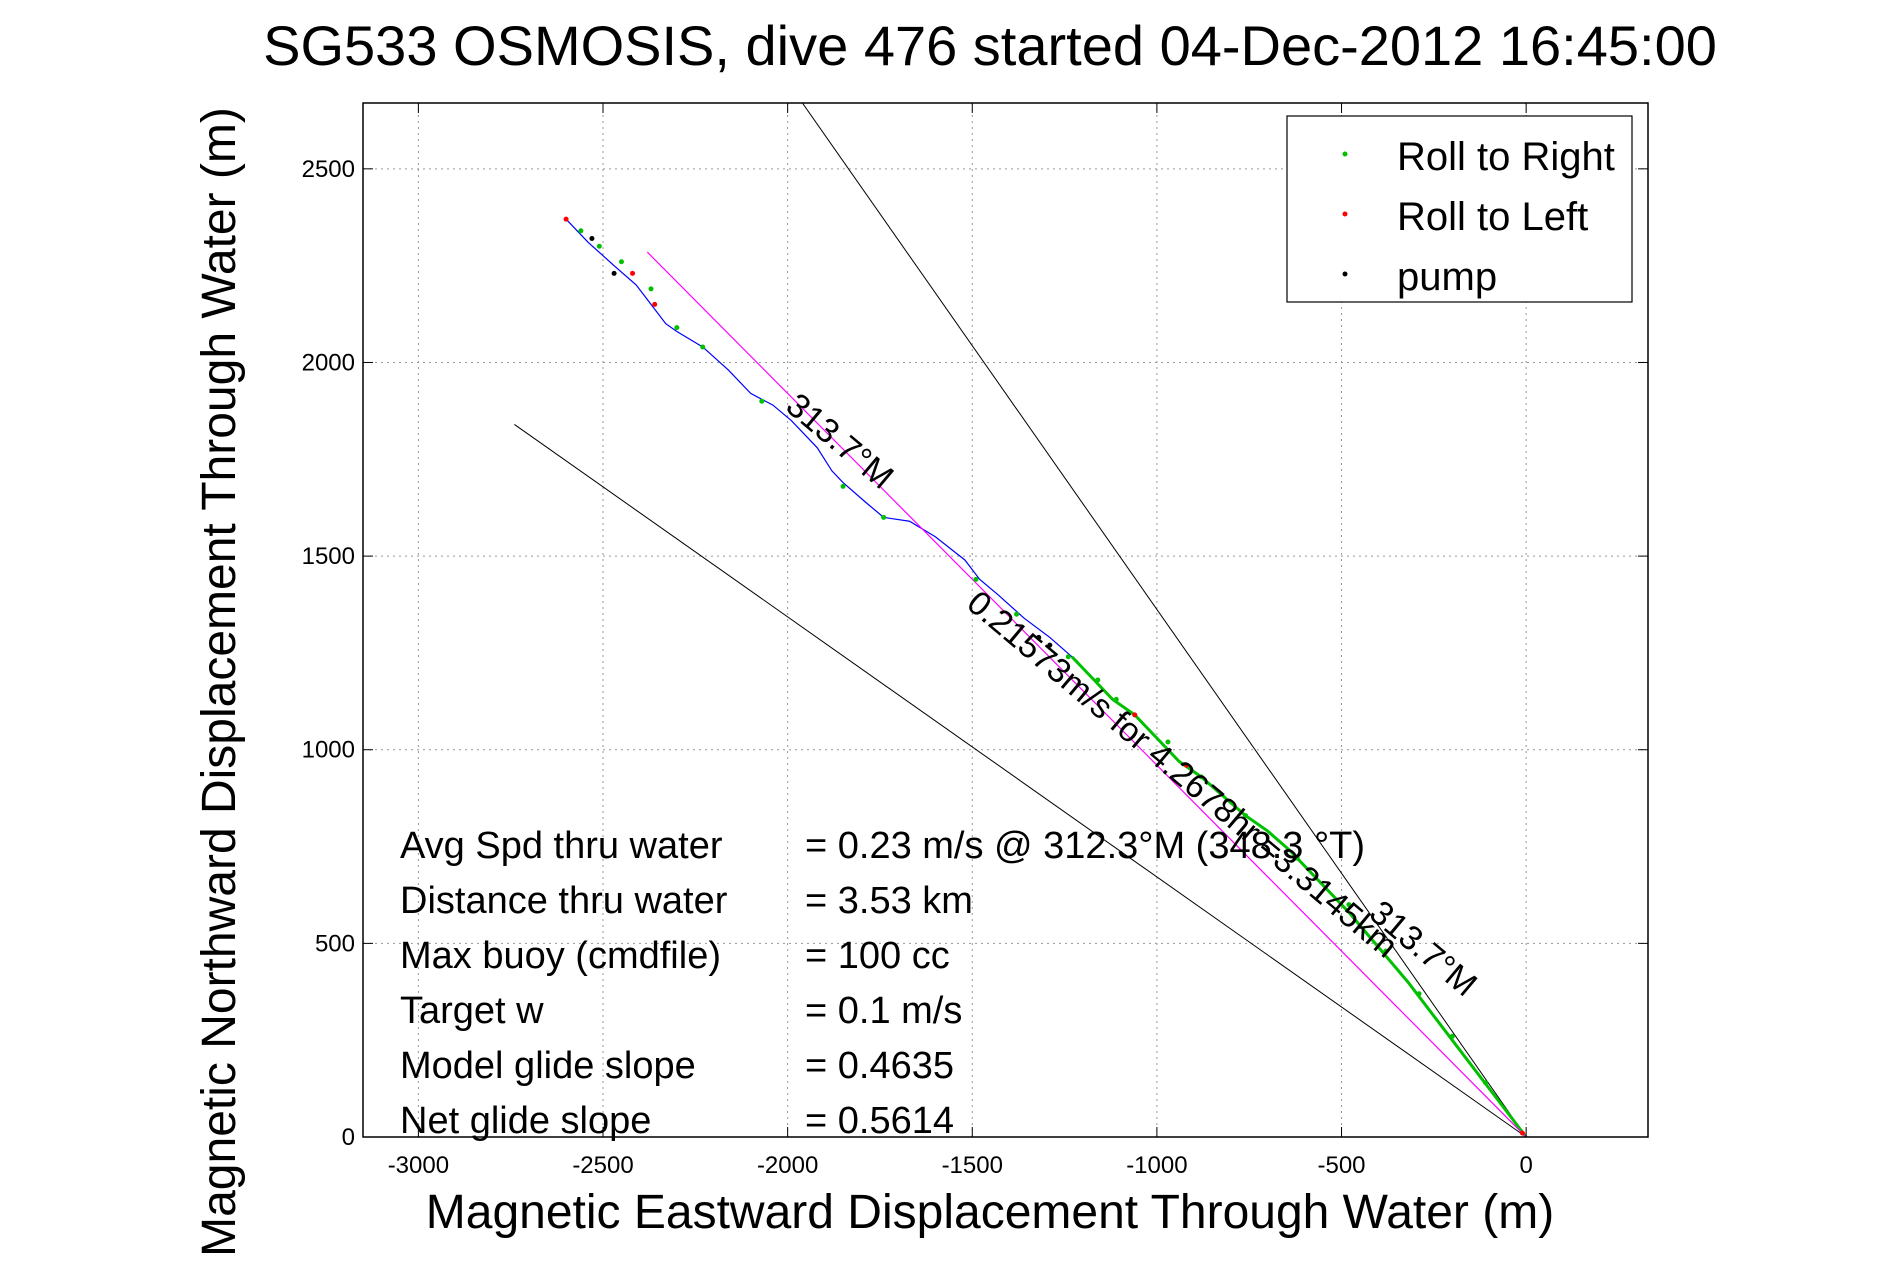  I want to click on x-tick-label: 0, so click(1525, 1165).